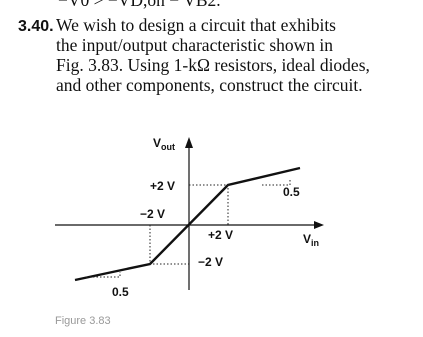  Describe the element at coordinates (188, 228) in the screenshot. I see `guides` at that location.